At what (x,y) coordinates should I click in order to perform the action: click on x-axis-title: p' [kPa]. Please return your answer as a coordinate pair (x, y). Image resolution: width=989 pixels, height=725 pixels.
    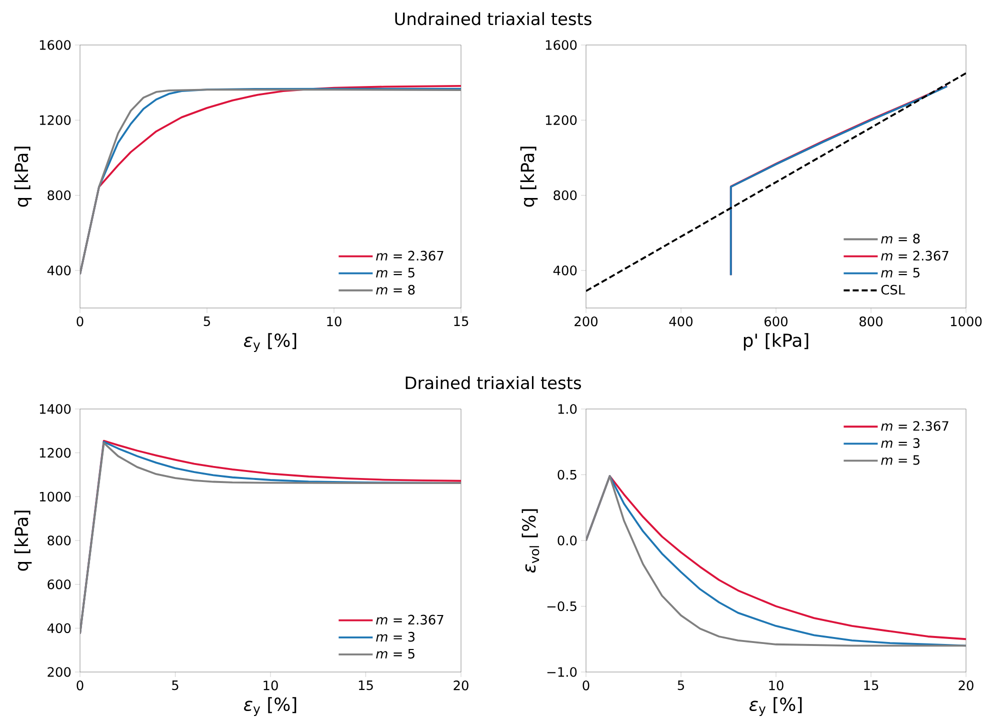
    Looking at the image, I should click on (776, 342).